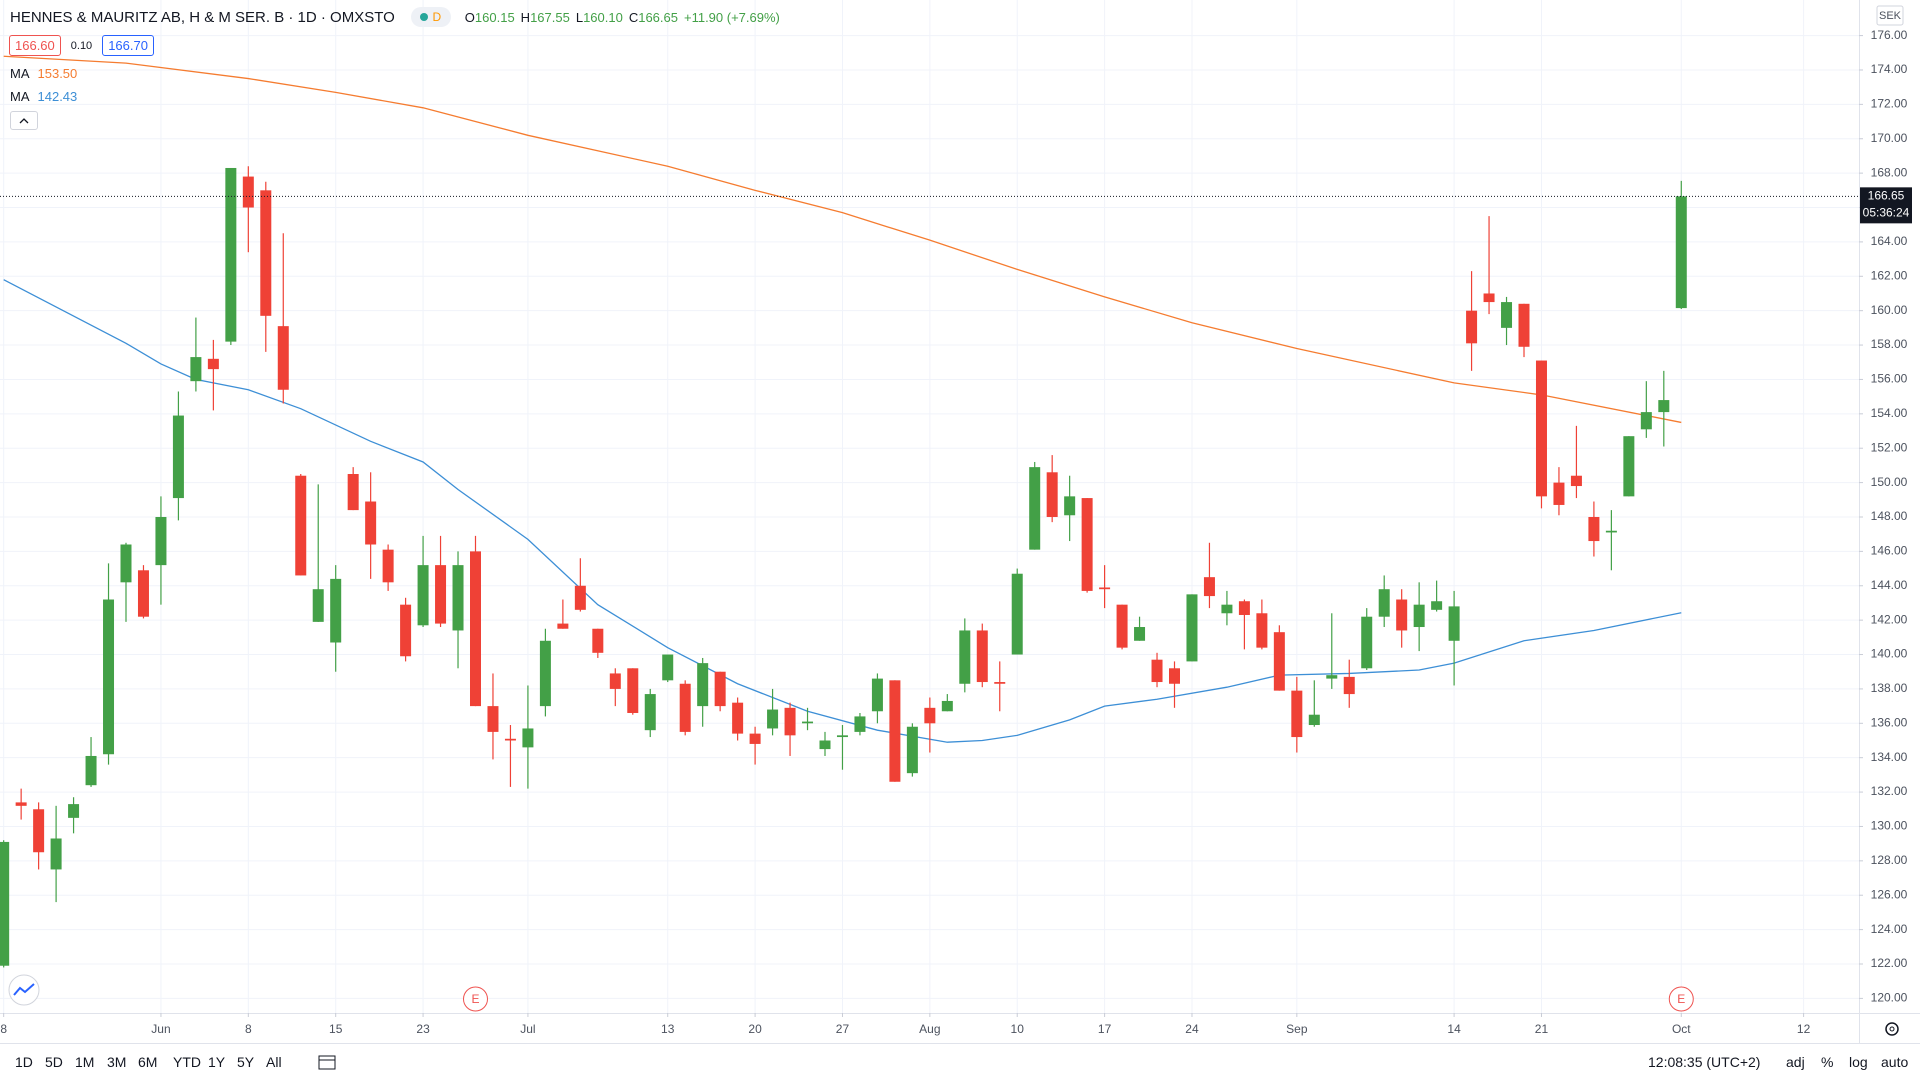 The height and width of the screenshot is (1080, 1920). What do you see at coordinates (1886, 196) in the screenshot?
I see `last-price-label: 166.65` at bounding box center [1886, 196].